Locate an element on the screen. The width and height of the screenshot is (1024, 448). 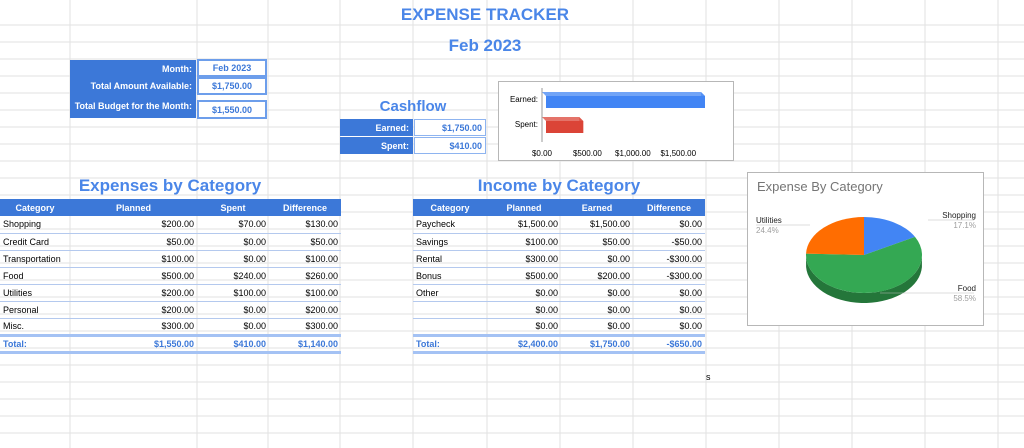
table-cell: $130.00 is located at coordinates (305, 225).